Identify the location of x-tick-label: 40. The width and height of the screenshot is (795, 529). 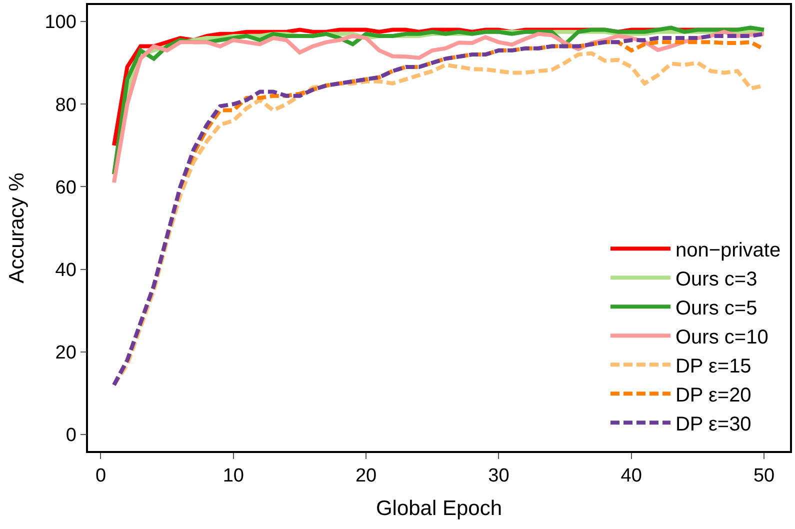
(631, 476).